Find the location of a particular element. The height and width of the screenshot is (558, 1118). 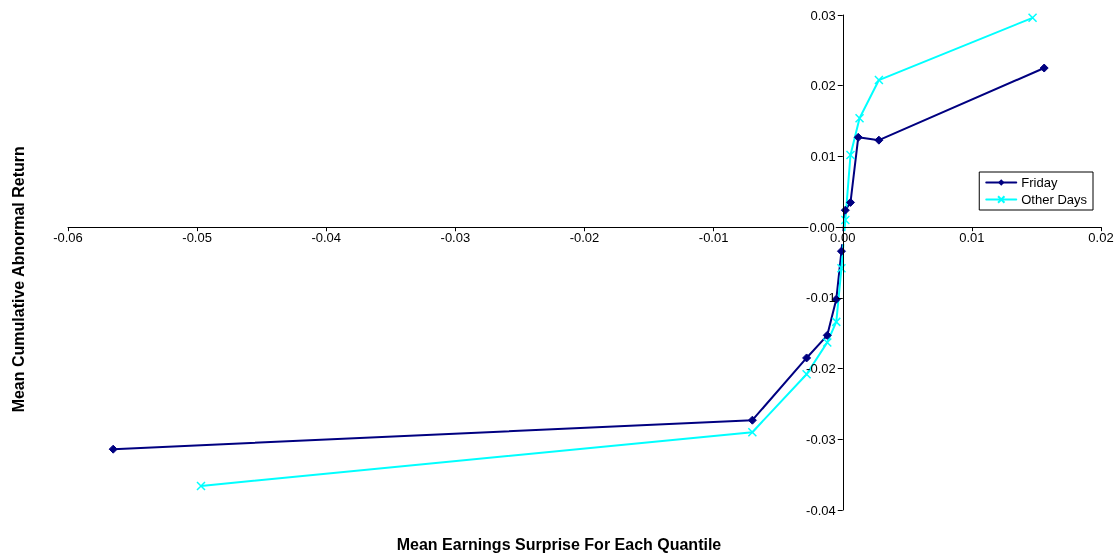

y-tick-label: 0.02 is located at coordinates (823, 86).